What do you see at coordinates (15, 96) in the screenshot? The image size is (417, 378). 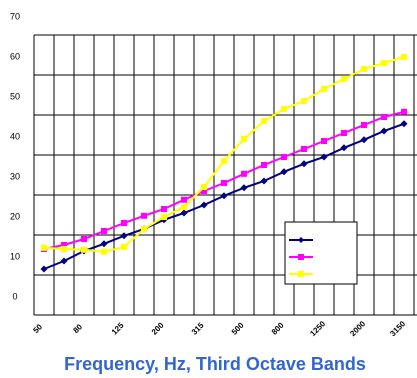 I see `y-tick-label: 50` at bounding box center [15, 96].